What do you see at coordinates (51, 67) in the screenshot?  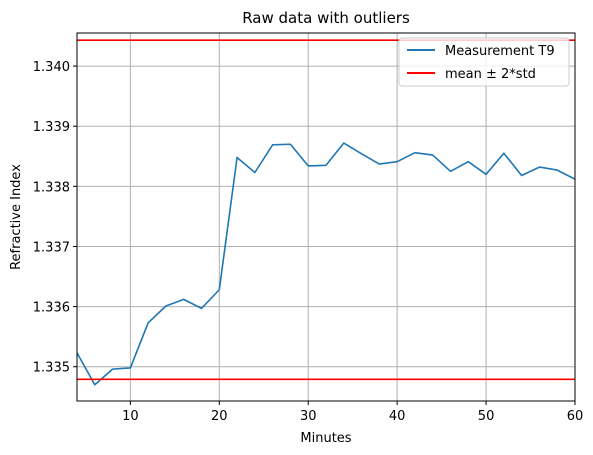 I see `y-tick-label: 1.340` at bounding box center [51, 67].